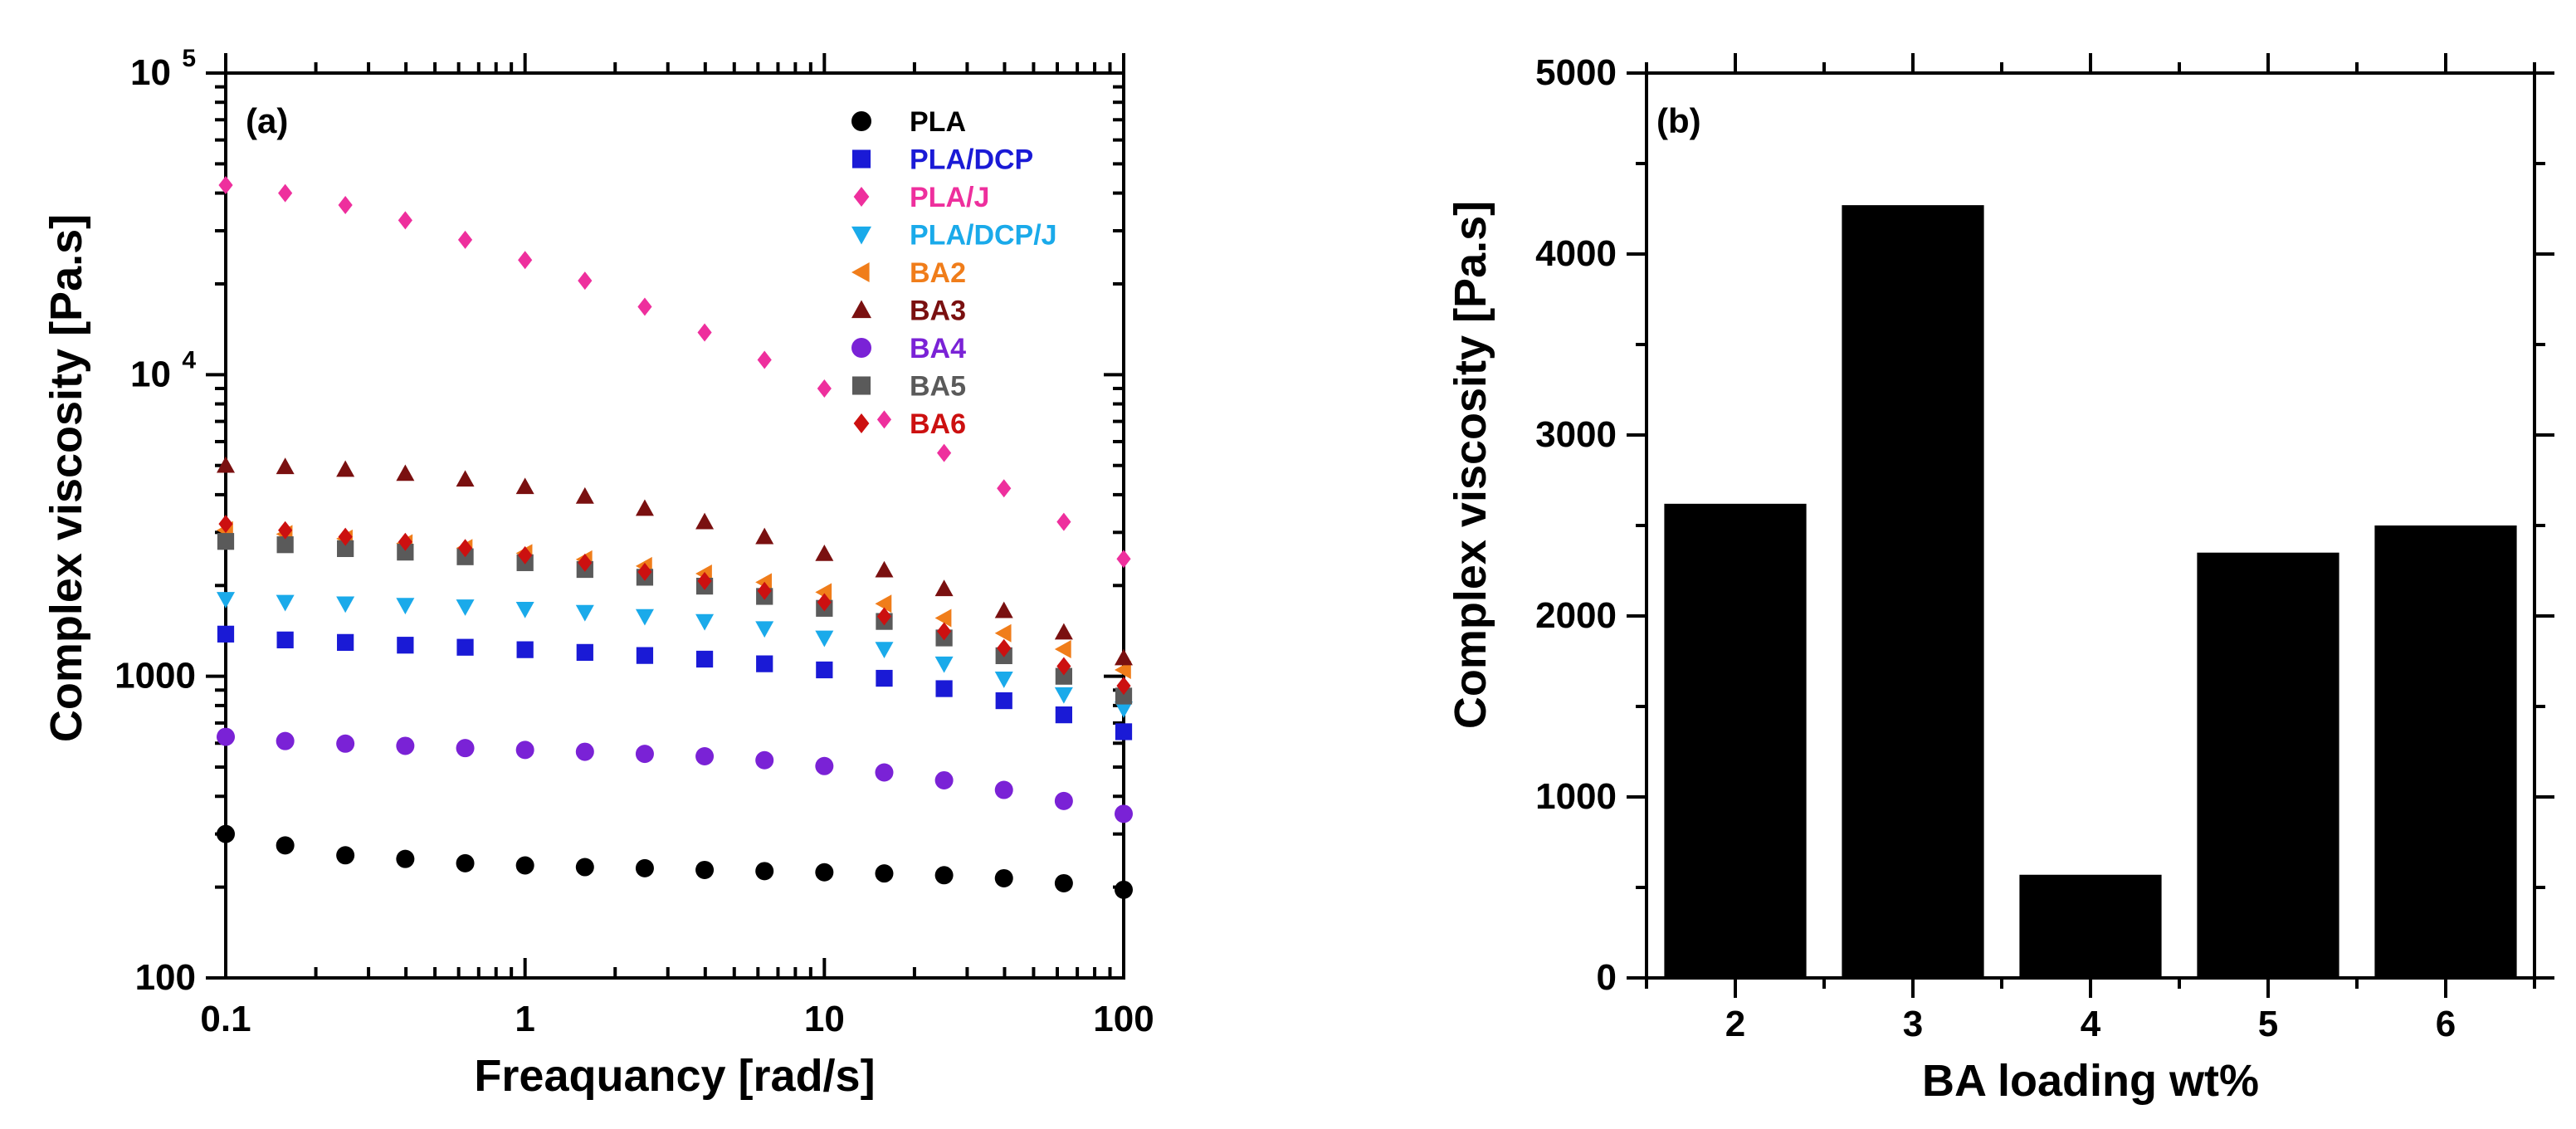  Describe the element at coordinates (675, 683) in the screenshot. I see `series-pla-dcp` at that location.